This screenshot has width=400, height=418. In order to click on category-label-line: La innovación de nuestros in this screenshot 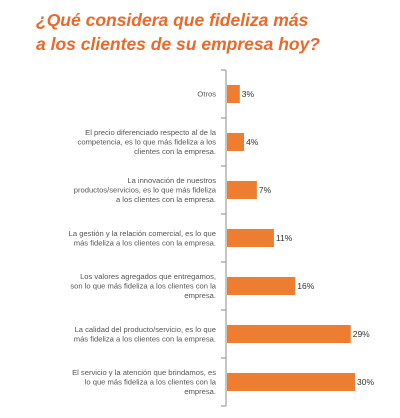, I will do `click(171, 180)`.